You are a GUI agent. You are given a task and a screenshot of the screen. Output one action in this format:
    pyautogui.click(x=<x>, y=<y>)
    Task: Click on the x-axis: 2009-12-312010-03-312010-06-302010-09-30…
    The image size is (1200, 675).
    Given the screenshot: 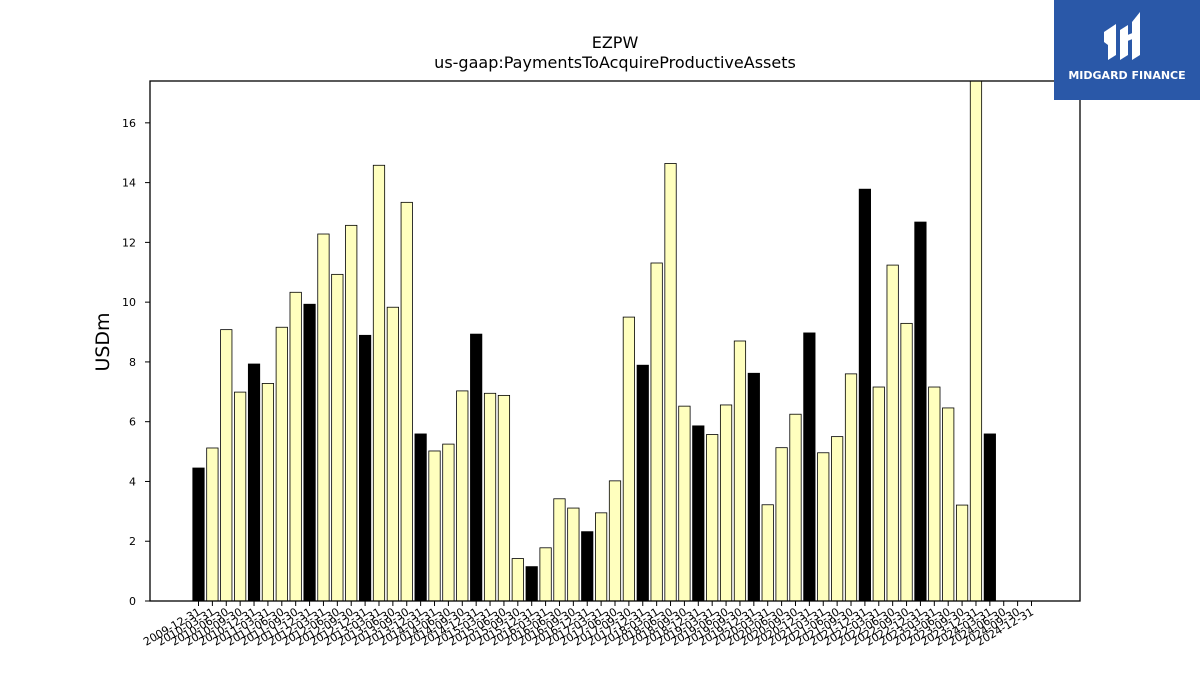 What is the action you would take?
    pyautogui.click(x=588, y=625)
    